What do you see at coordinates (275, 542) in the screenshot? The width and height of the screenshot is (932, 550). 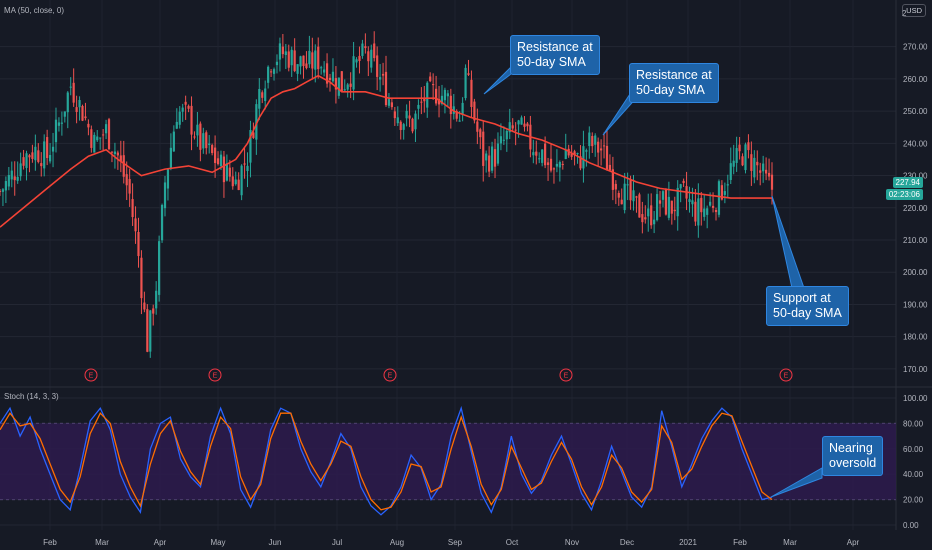 I see `time-tick-label: Jun` at bounding box center [275, 542].